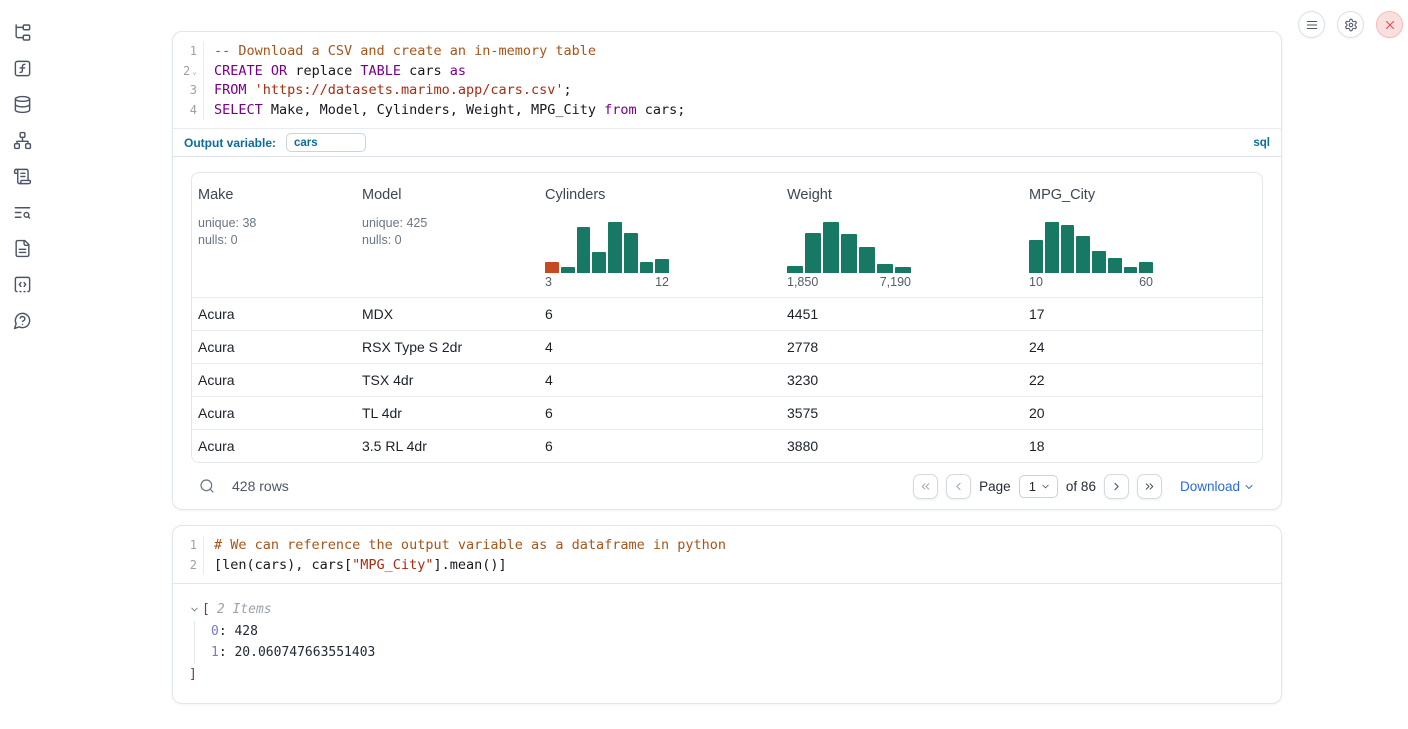 The width and height of the screenshot is (1408, 729). What do you see at coordinates (727, 346) in the screenshot?
I see `table-row: Acura RSX Type S 2dr 4 2778 24` at bounding box center [727, 346].